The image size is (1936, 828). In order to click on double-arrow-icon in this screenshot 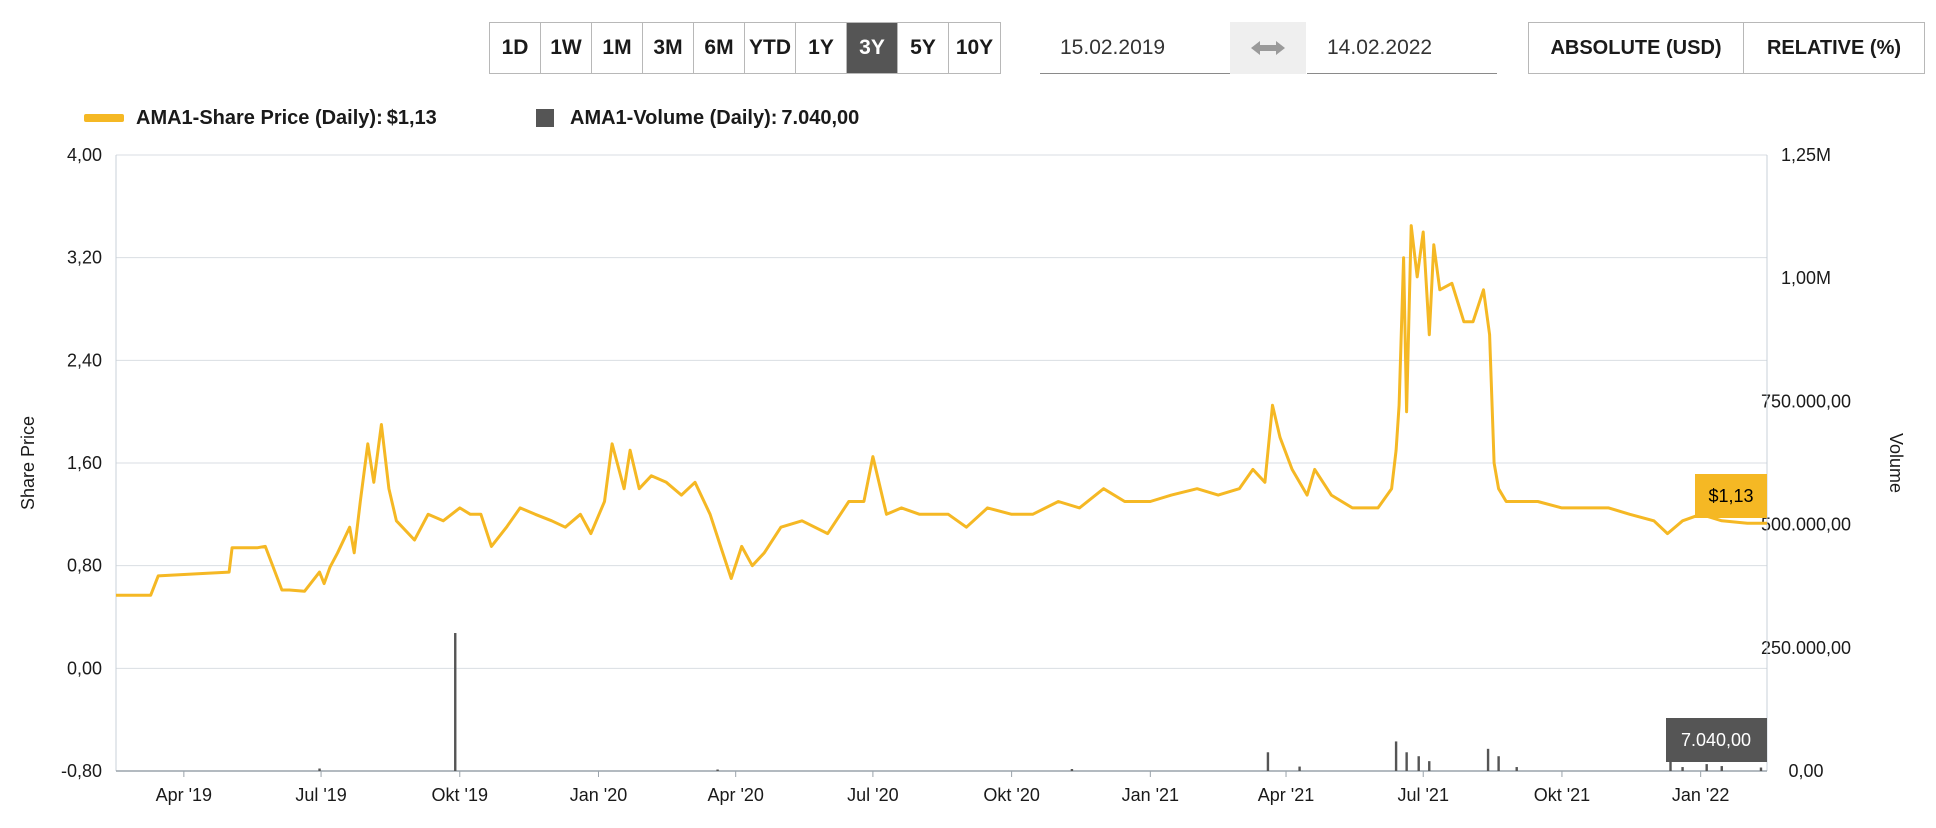, I will do `click(1268, 48)`.